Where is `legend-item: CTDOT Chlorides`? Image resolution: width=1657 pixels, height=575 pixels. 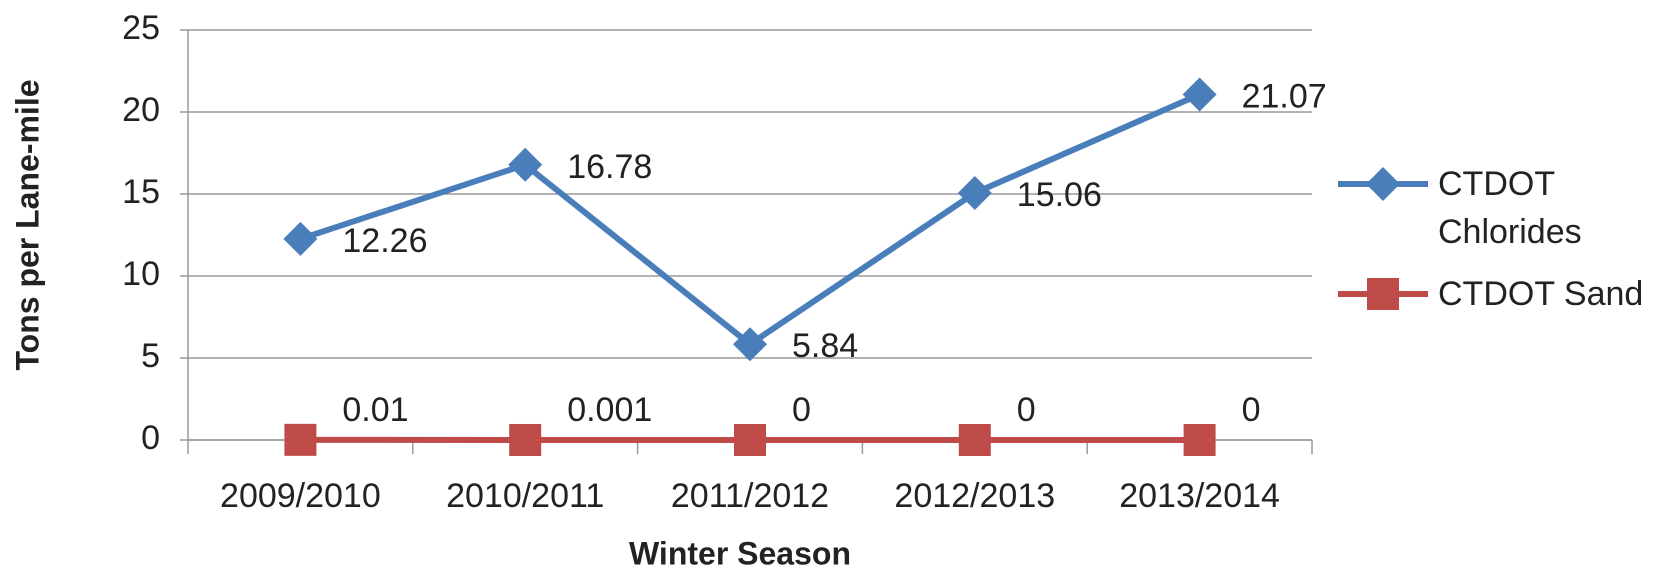 legend-item: CTDOT Chlorides is located at coordinates (1493, 208).